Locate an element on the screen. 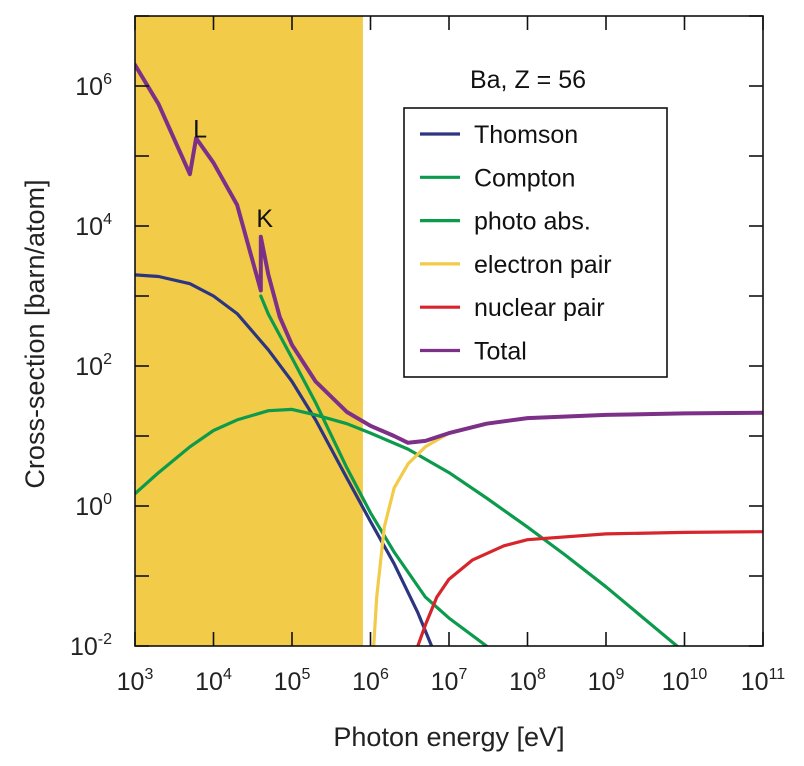 This screenshot has width=804, height=766. annotation-k-edge: K is located at coordinates (264, 219).